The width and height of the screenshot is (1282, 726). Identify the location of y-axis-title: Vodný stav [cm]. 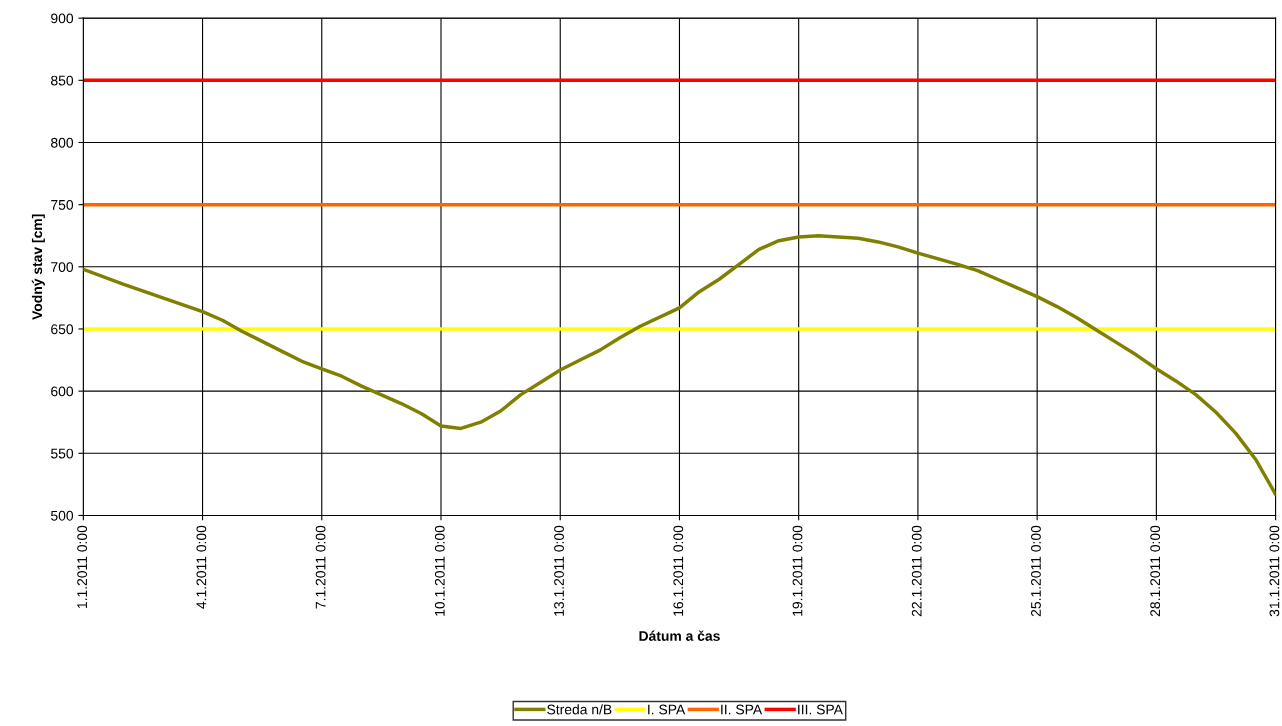
(38, 267).